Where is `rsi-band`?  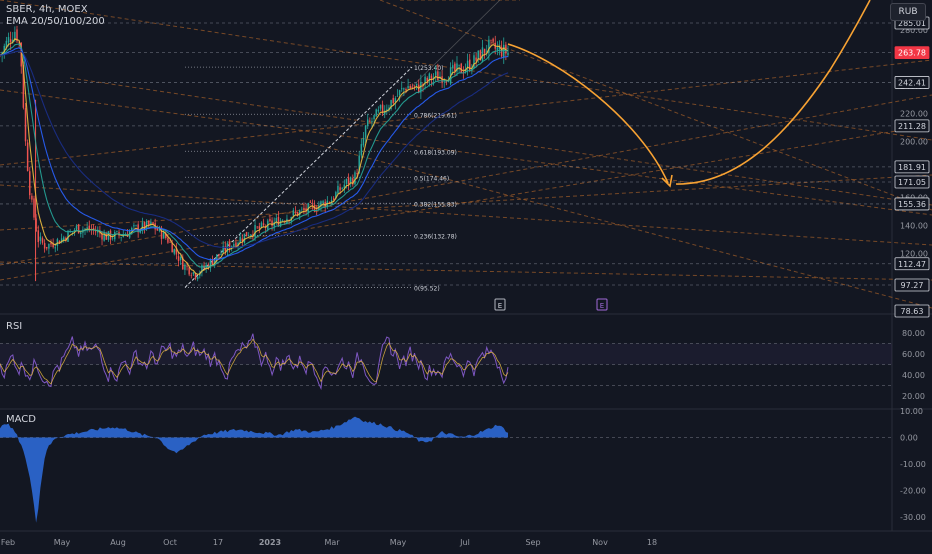
rsi-band is located at coordinates (446, 354).